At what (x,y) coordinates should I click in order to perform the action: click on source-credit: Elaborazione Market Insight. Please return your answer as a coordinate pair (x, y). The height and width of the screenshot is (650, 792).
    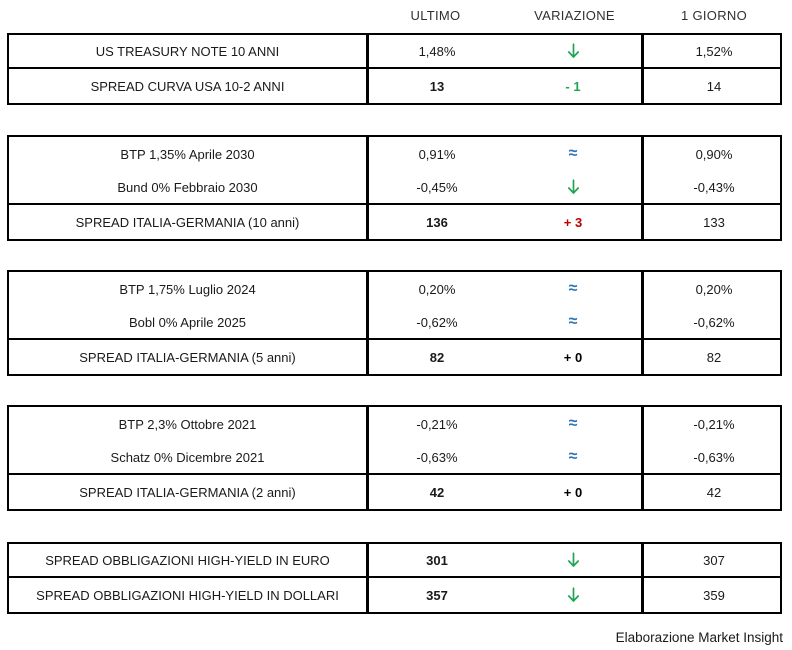
    Looking at the image, I should click on (699, 637).